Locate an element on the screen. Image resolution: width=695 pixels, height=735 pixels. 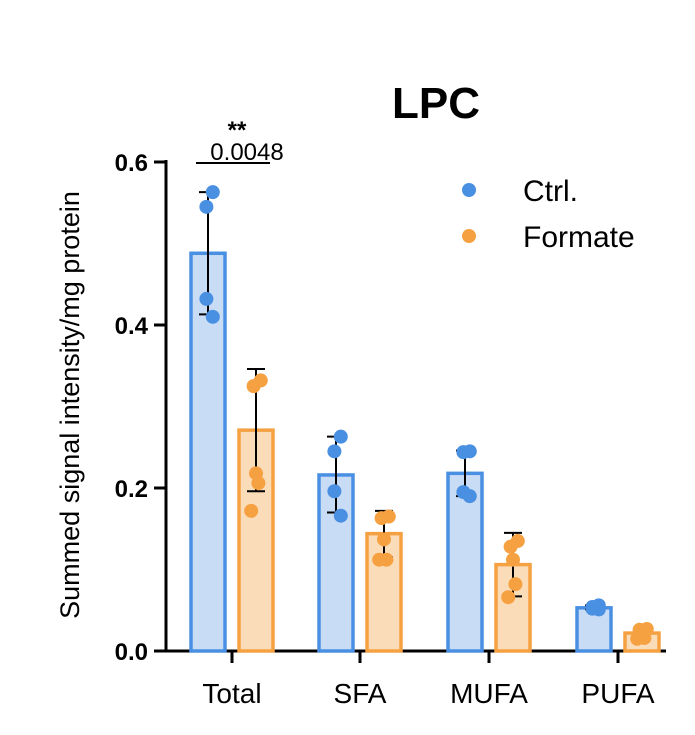
p-value-label: 0.0048 is located at coordinates (246, 152).